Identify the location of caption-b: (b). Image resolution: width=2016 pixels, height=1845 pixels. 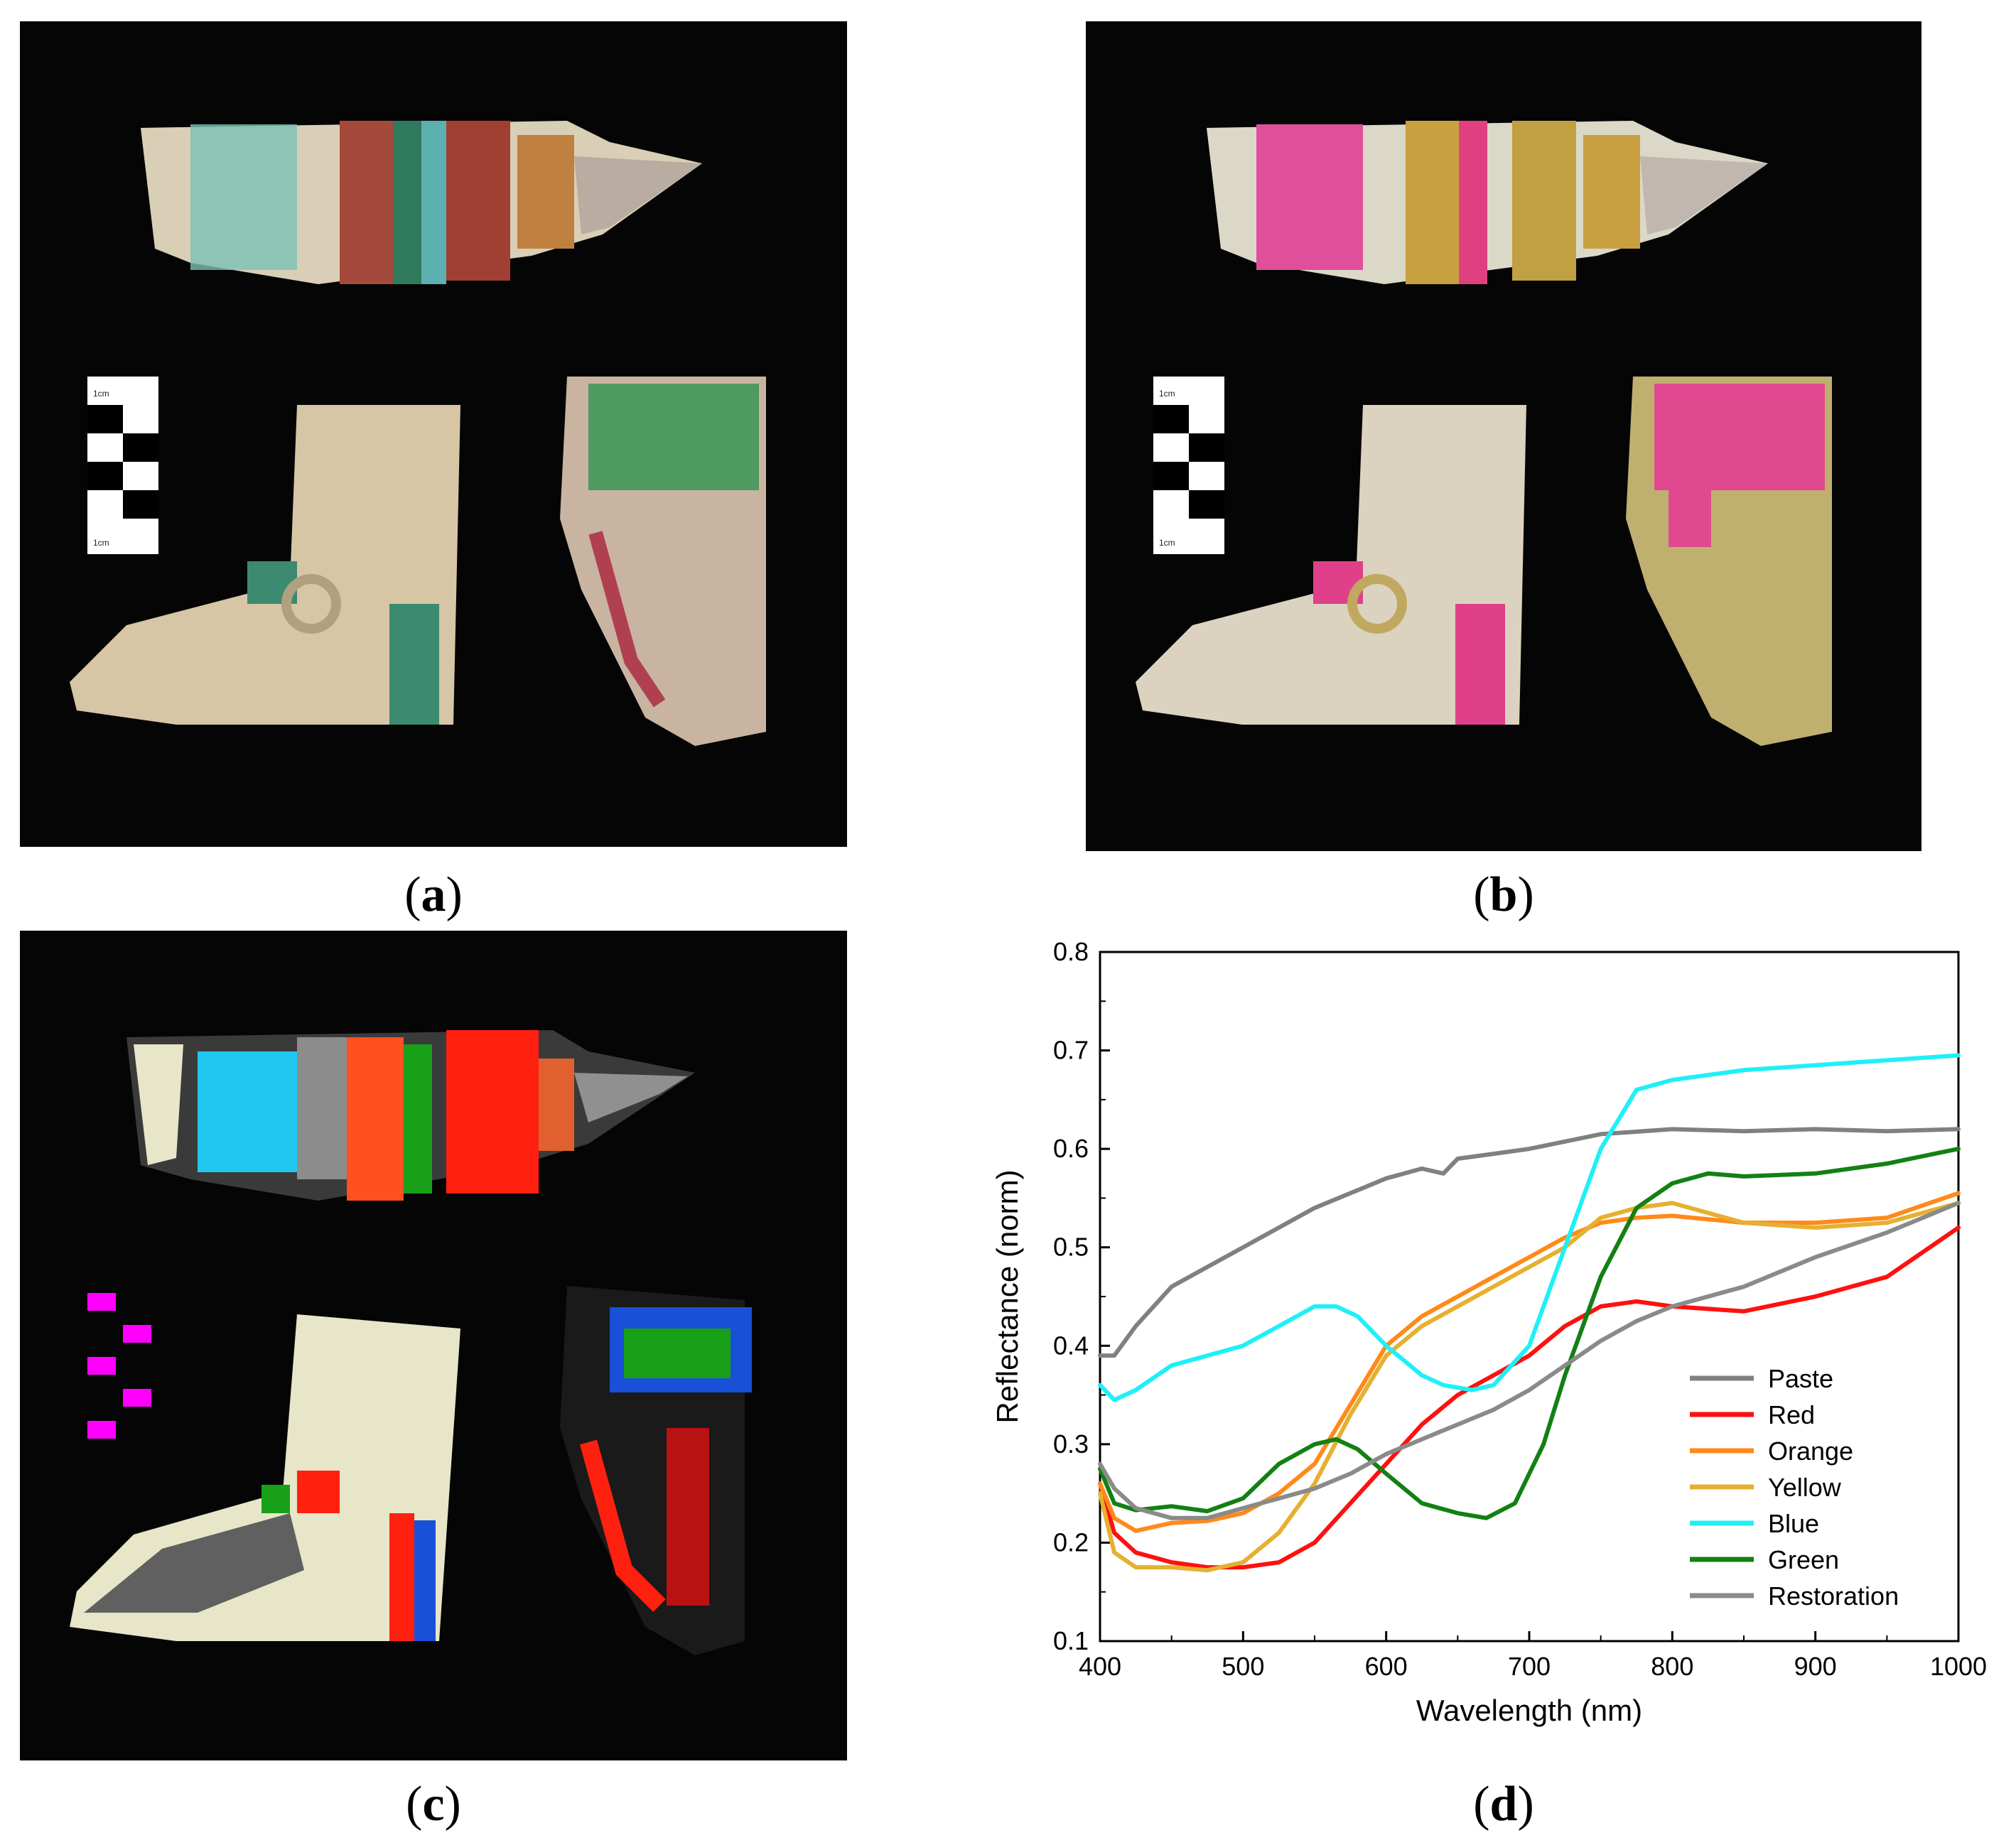
(1503, 894).